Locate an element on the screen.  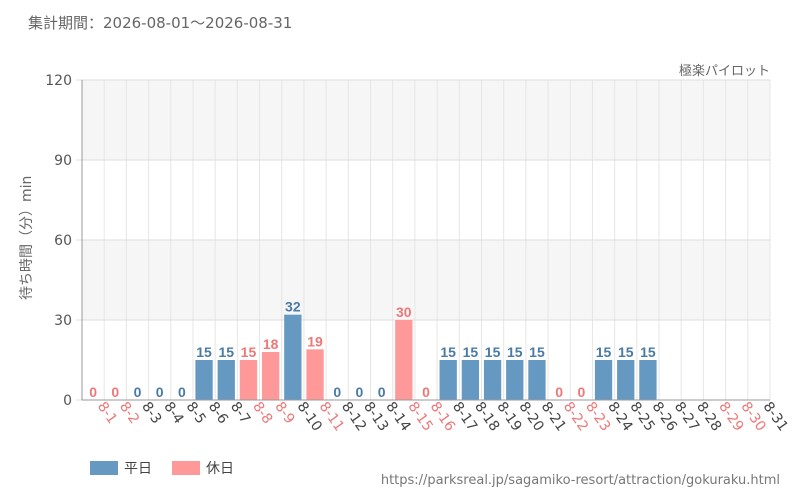
y-tick-label: 90 is located at coordinates (63, 161).